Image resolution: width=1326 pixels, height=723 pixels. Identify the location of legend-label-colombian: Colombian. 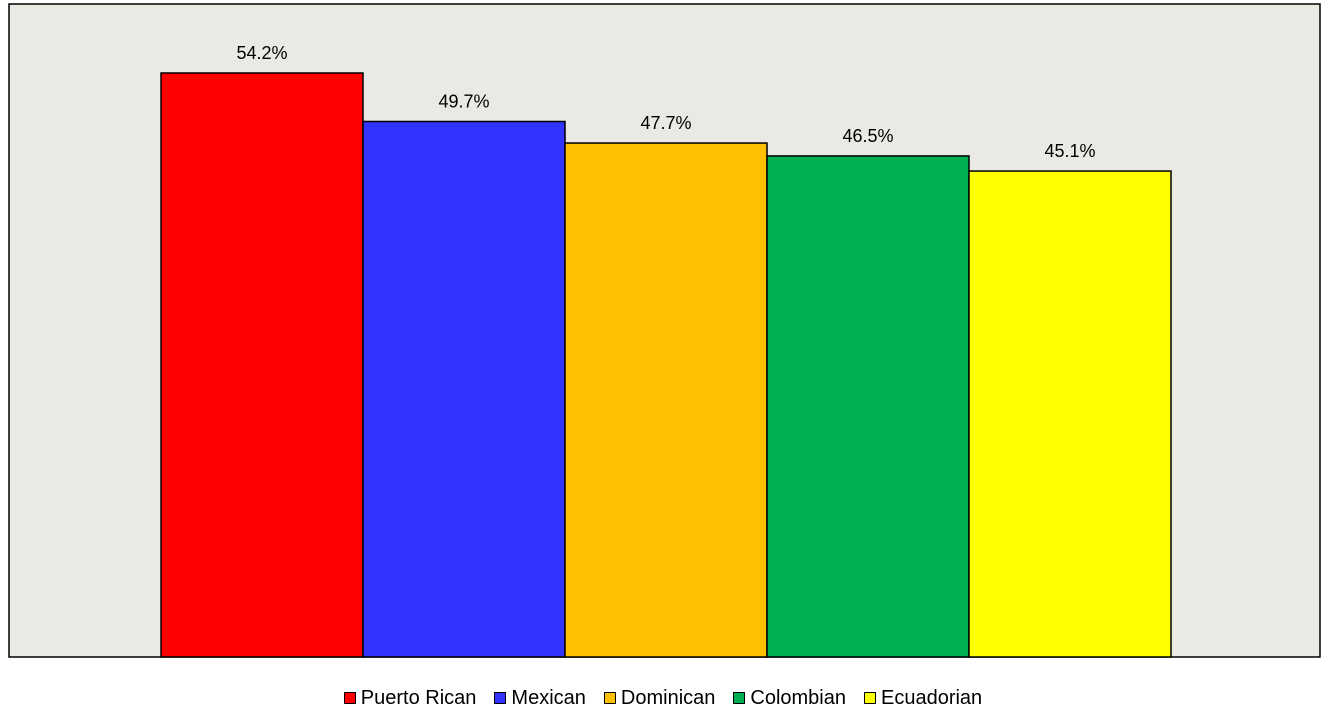
(798, 697).